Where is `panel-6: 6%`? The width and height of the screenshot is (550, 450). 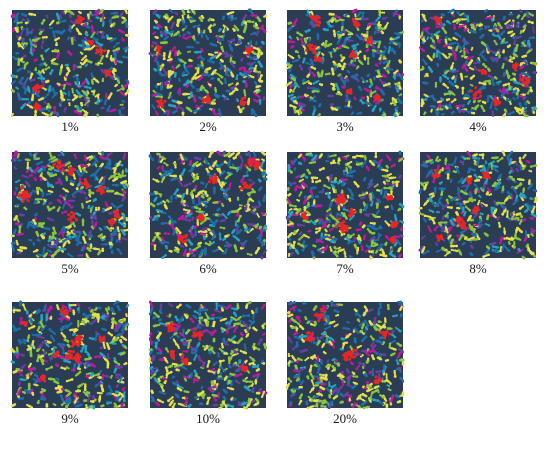 panel-6: 6% is located at coordinates (208, 213).